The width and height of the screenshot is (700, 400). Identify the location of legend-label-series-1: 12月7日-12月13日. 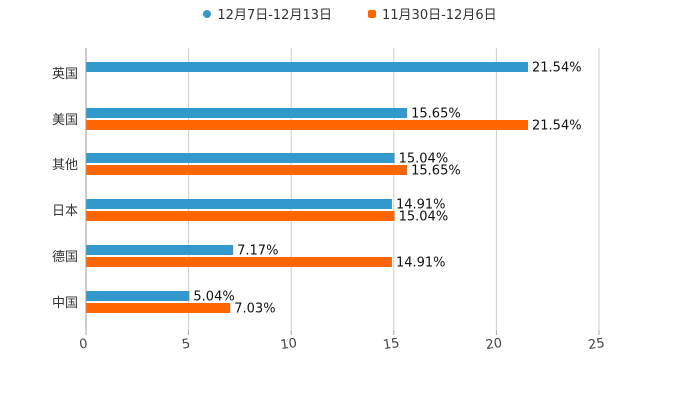
(274, 15).